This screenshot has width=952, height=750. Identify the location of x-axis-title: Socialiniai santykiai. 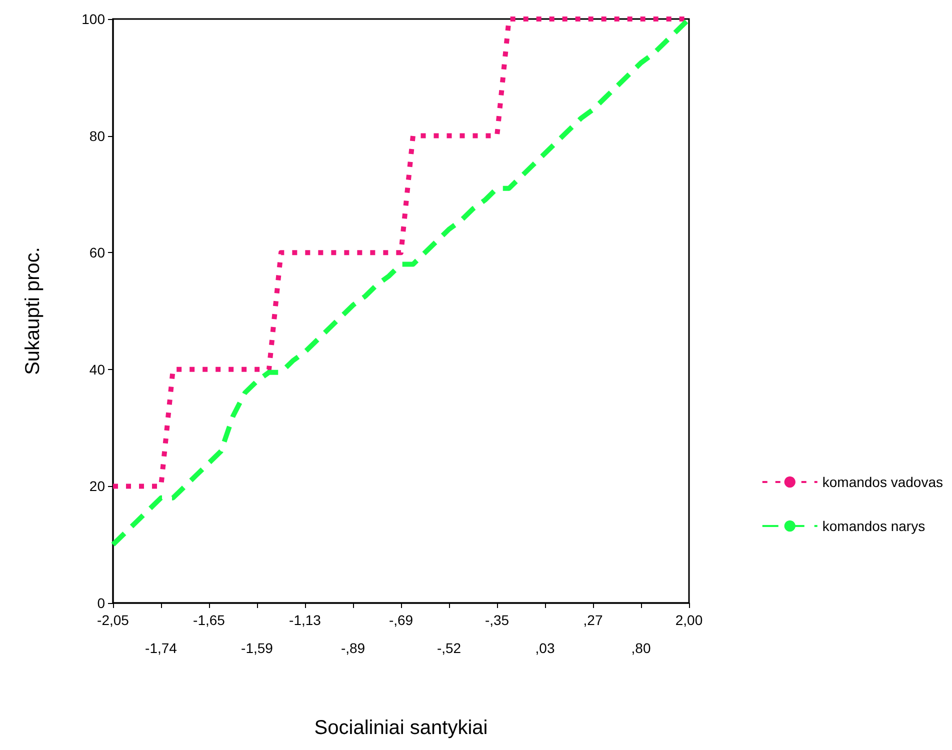
(401, 728).